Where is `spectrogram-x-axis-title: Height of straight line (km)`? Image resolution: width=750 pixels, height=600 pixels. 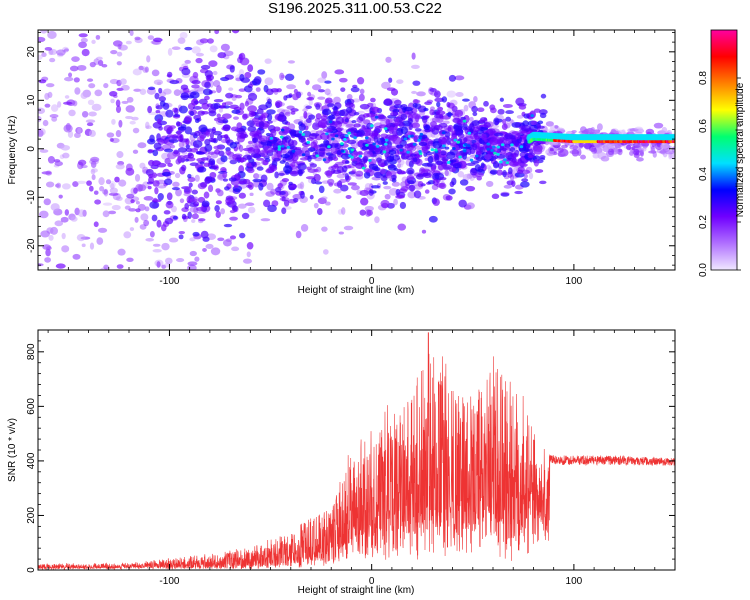 spectrogram-x-axis-title: Height of straight line (km) is located at coordinates (356, 290).